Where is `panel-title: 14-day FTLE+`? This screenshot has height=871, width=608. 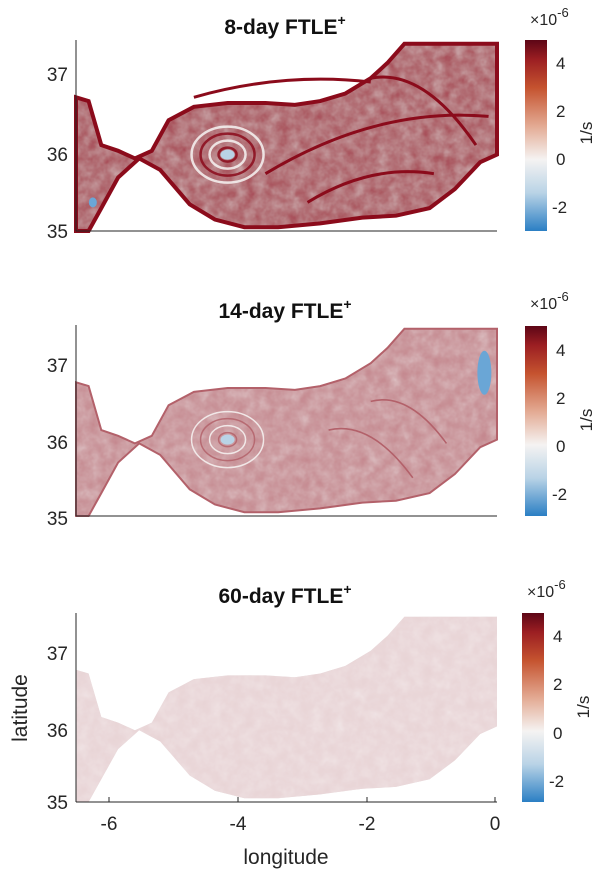 panel-title: 14-day FTLE+ is located at coordinates (284, 309).